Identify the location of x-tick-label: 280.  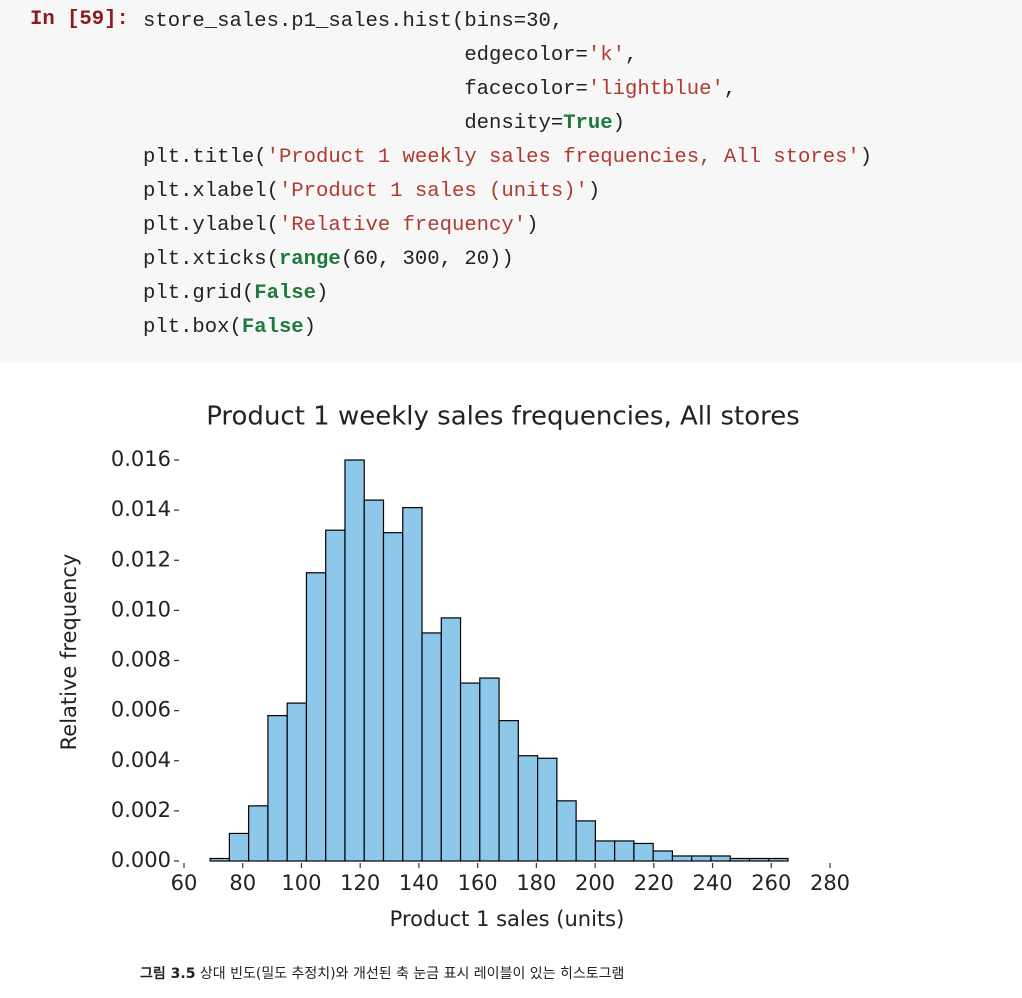
(830, 883).